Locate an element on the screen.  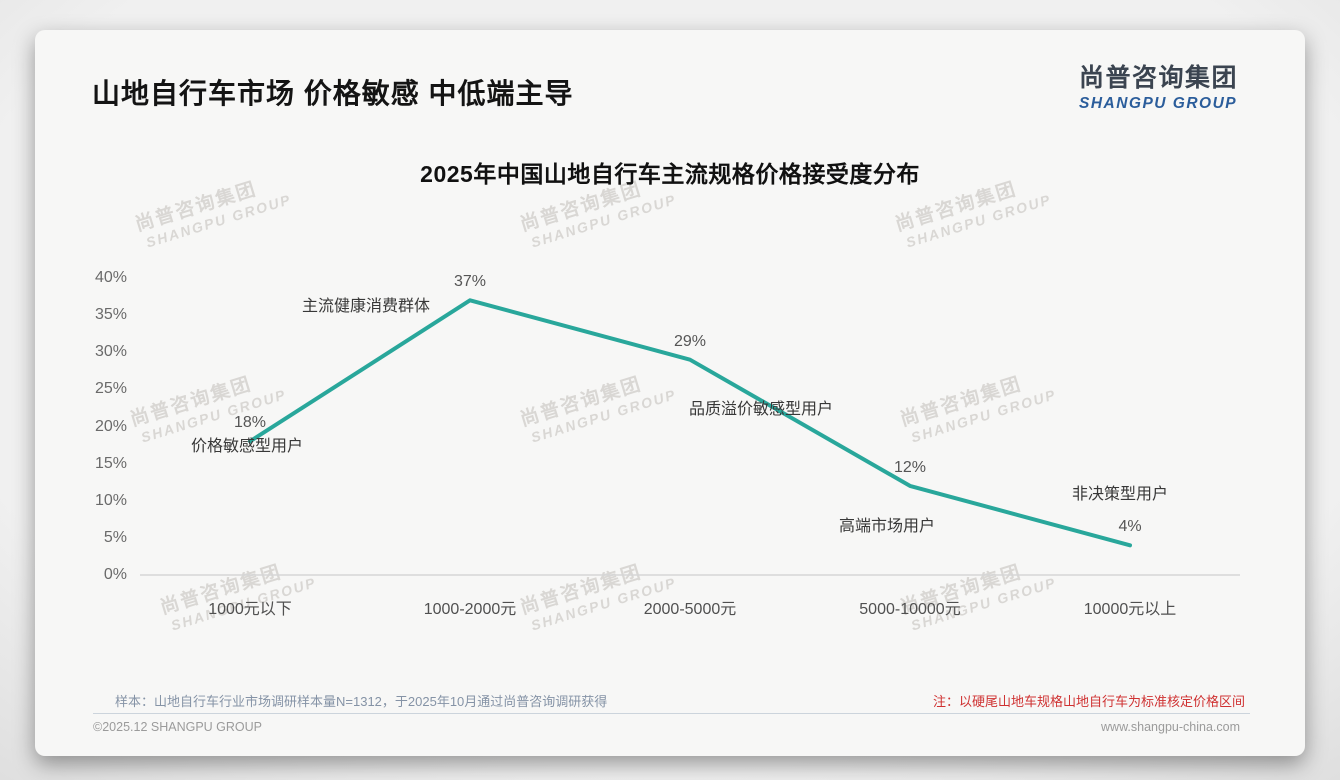
y-axis-label: 35% is located at coordinates (110, 315).